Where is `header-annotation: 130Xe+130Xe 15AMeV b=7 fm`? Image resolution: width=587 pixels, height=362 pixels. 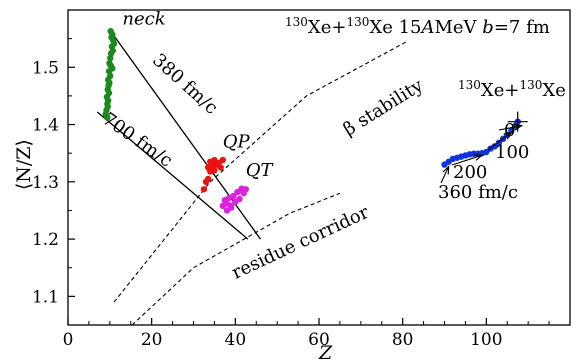
header-annotation: 130Xe+130Xe 15AMeV b=7 fm is located at coordinates (417, 26).